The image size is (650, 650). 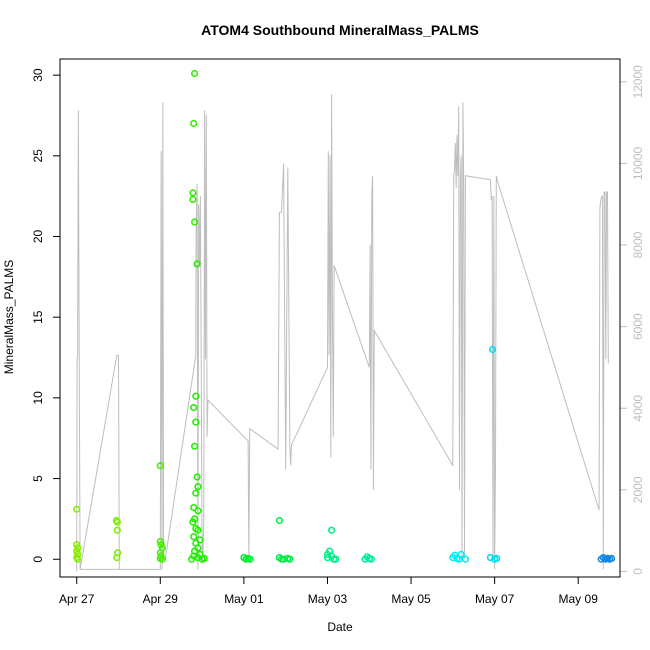 I want to click on y2-tick-label: 2000, so click(x=638, y=489).